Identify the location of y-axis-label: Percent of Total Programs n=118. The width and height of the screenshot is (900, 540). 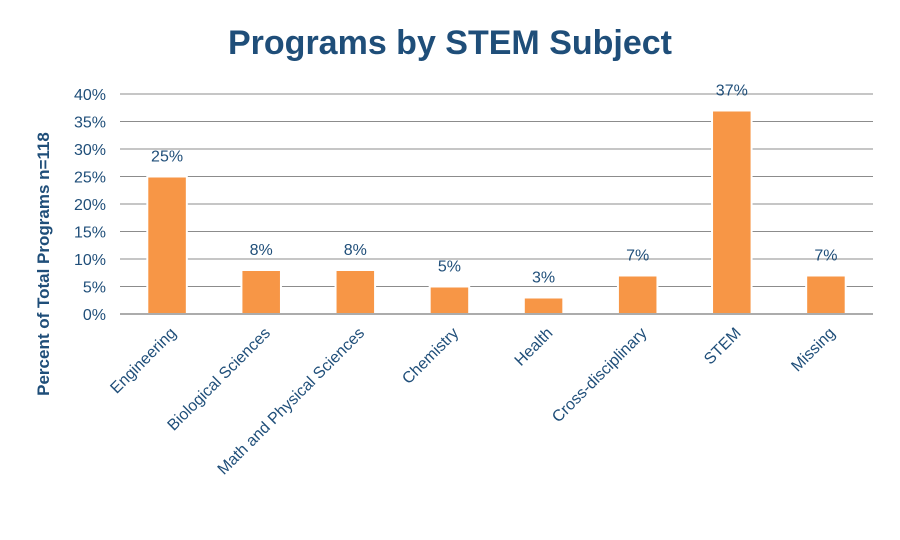
(43, 264).